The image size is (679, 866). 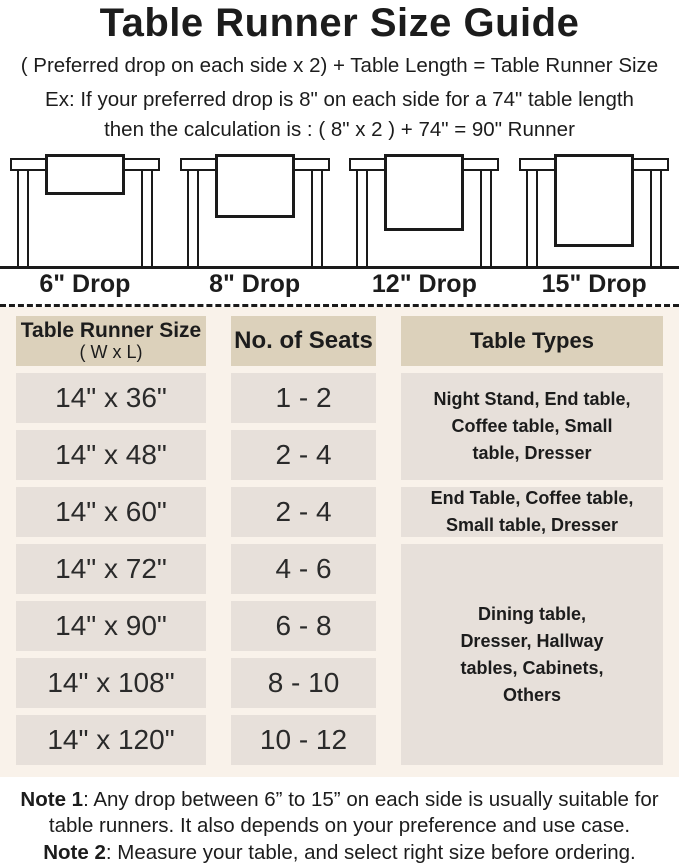 What do you see at coordinates (303, 569) in the screenshot?
I see `seats-cell: 4 - 6` at bounding box center [303, 569].